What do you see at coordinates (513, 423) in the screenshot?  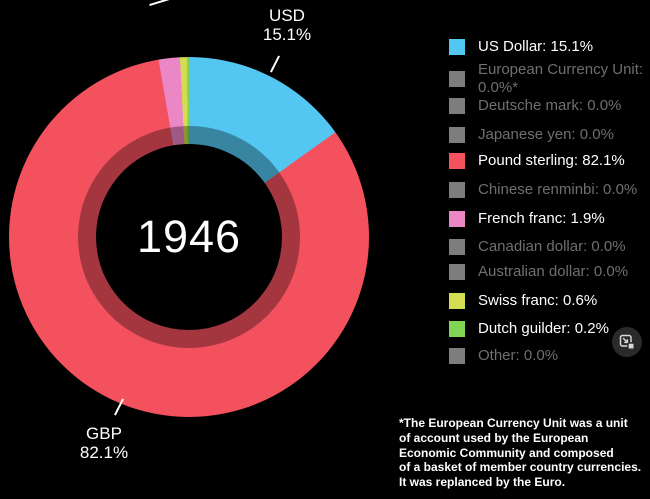 I see `footnote-line: *The European Currency Unit was a unit` at bounding box center [513, 423].